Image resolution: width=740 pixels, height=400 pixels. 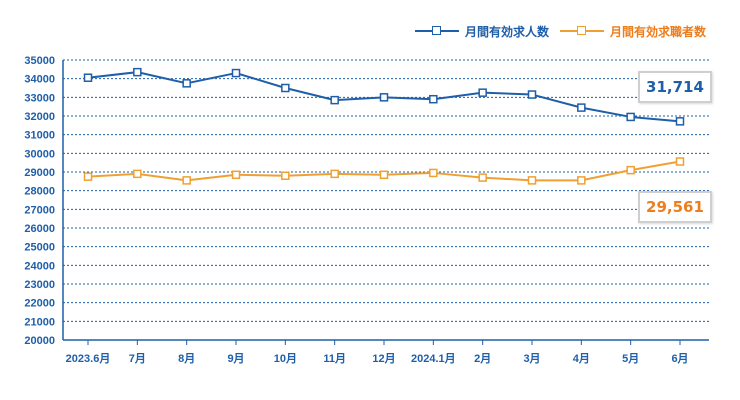 I want to click on legend-swatch-job-openings, so click(x=437, y=31).